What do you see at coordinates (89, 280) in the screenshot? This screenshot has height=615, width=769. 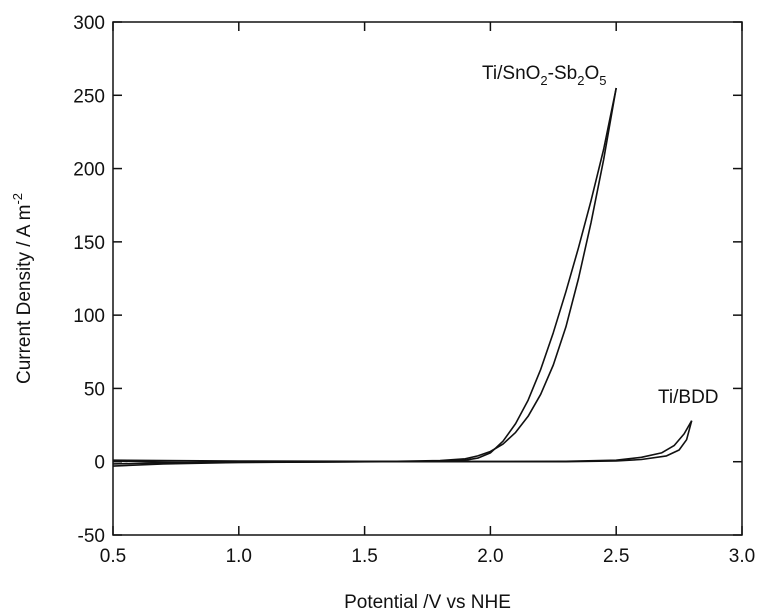 I see `y-tick-labels: -50 0 50 100 150 200 250 300` at bounding box center [89, 280].